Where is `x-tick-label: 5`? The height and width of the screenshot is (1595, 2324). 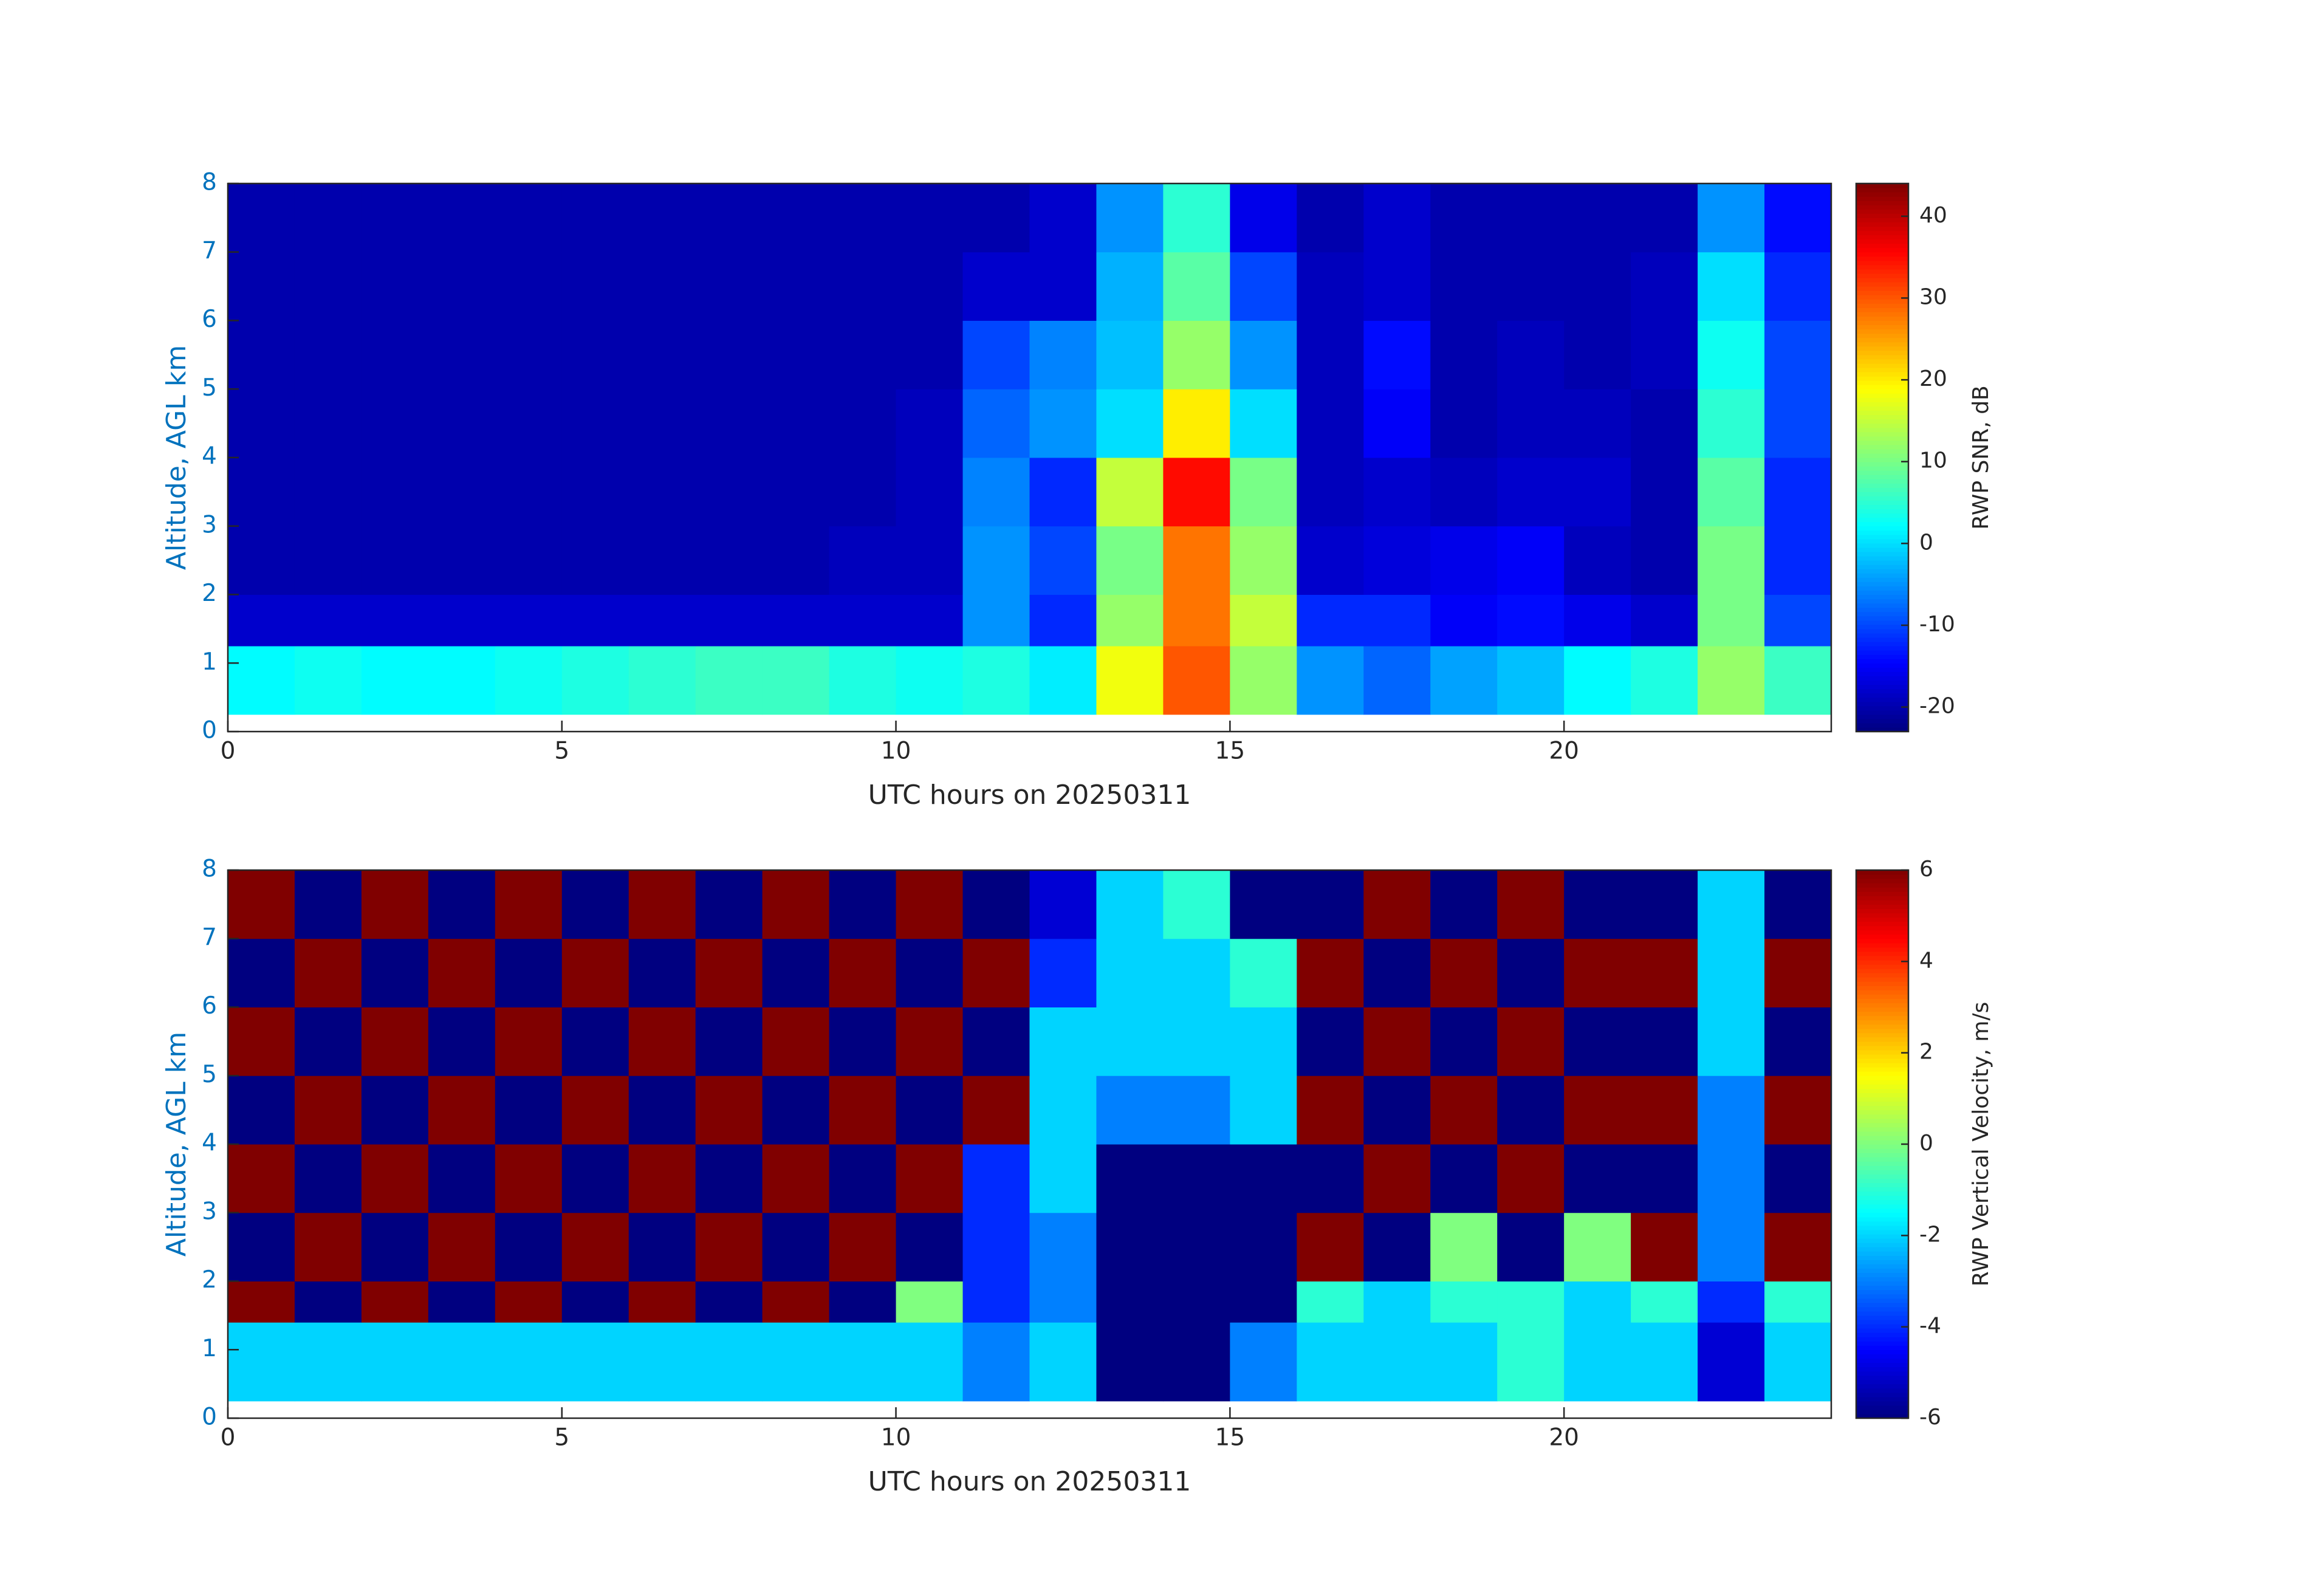 x-tick-label: 5 is located at coordinates (561, 1438).